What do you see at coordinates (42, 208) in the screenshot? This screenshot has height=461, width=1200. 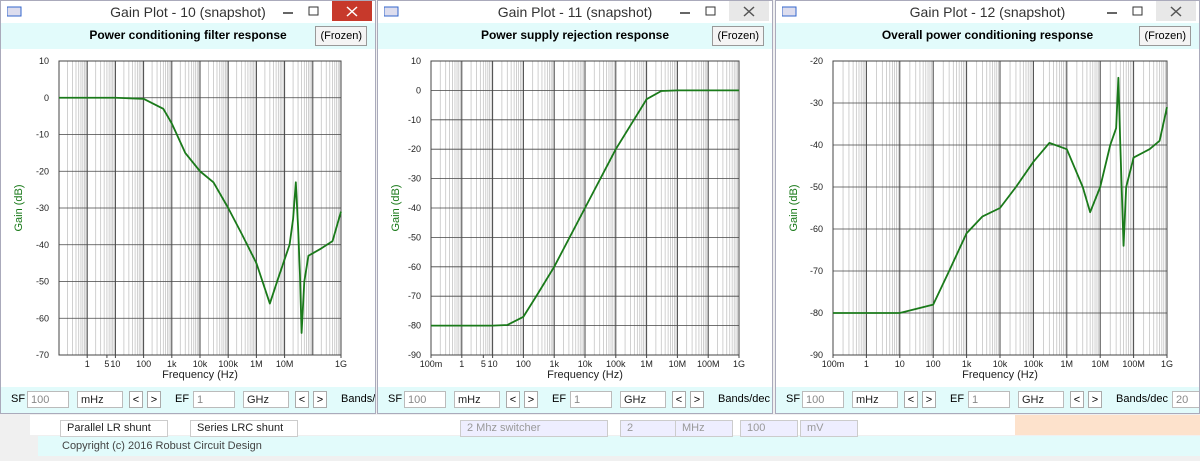 I see `y-tick-label: -30` at bounding box center [42, 208].